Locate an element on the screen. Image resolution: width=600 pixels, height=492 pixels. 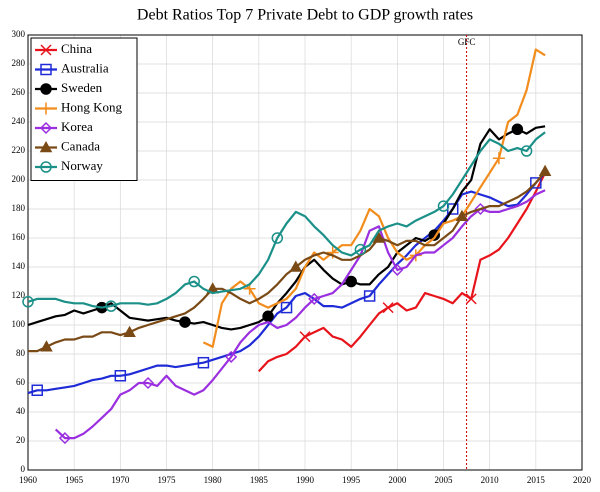
x-tick-label: 1965 is located at coordinates (74, 480).